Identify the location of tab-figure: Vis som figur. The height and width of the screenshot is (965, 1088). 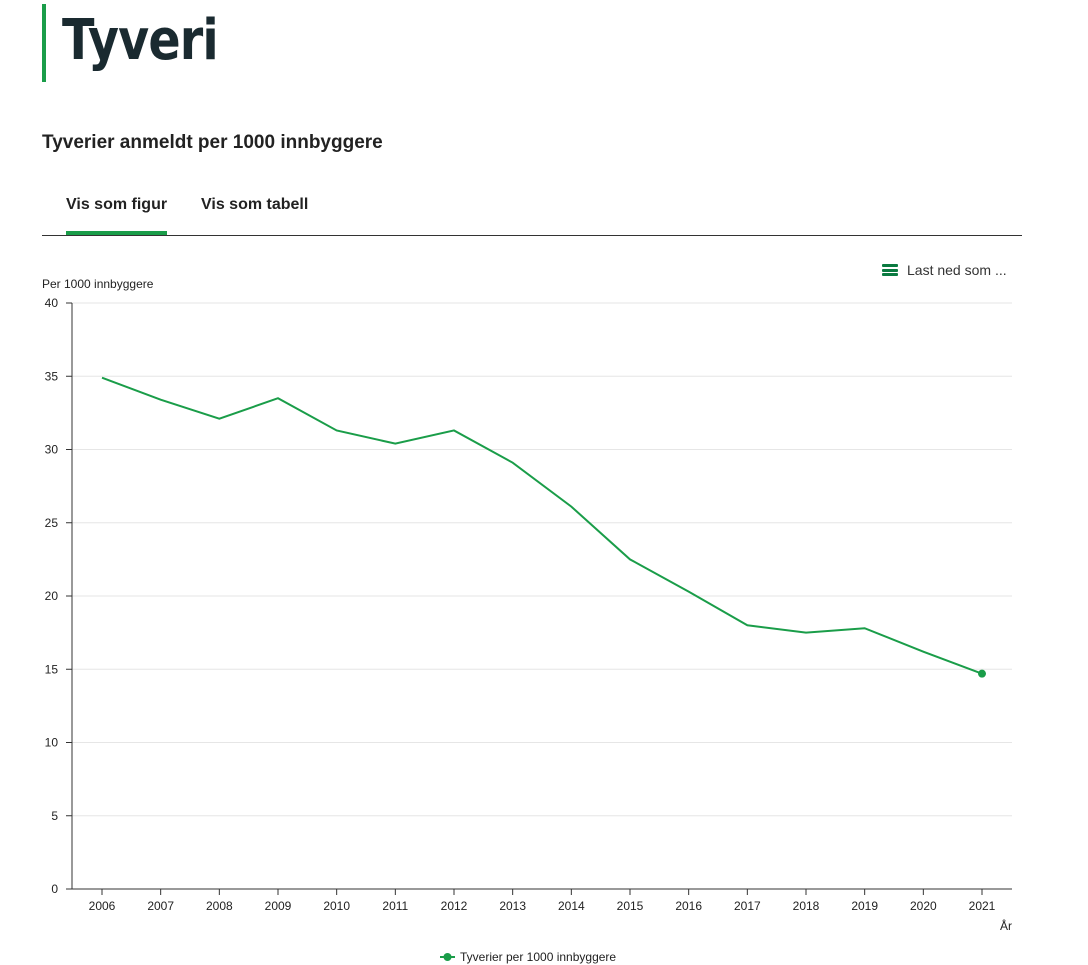
(117, 215).